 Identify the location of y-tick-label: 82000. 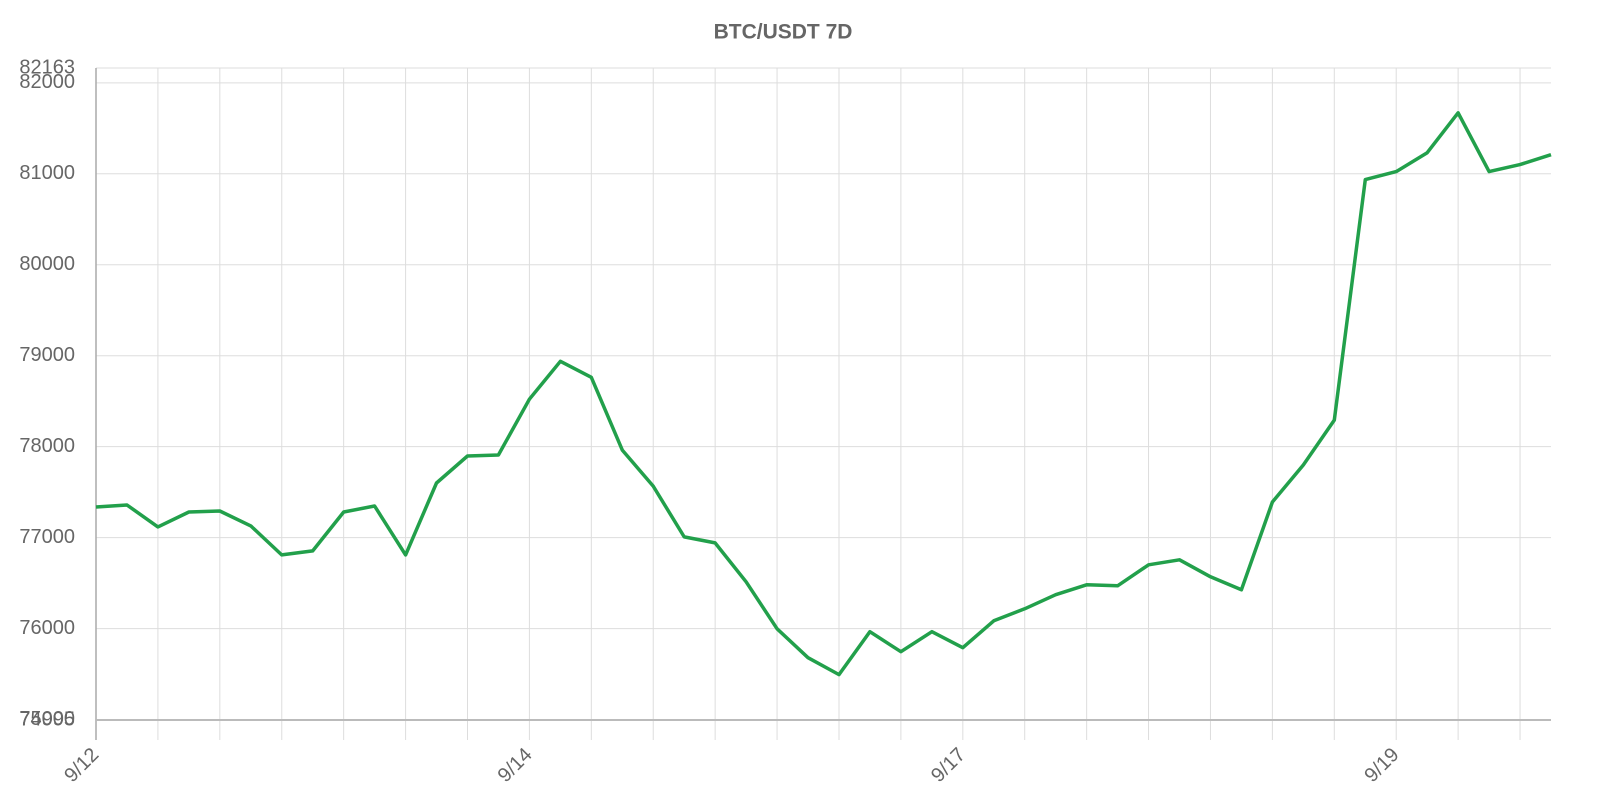
(47, 82).